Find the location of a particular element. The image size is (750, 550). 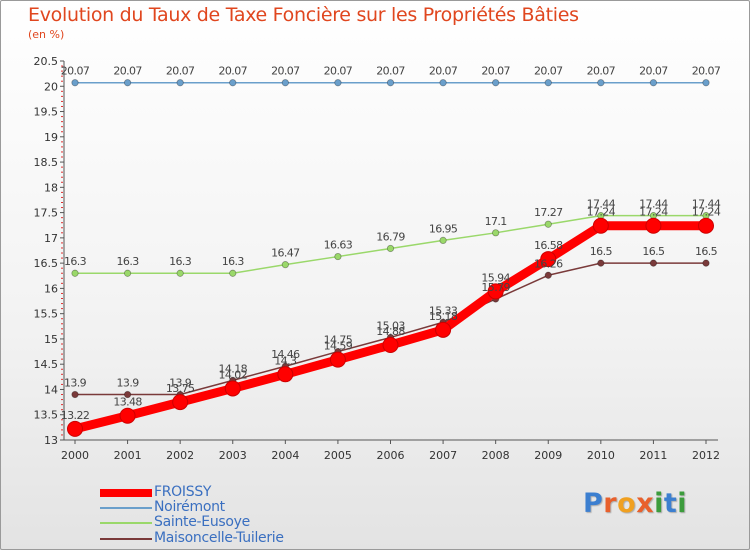

legend-label: Sainte-Eusoye is located at coordinates (202, 522).